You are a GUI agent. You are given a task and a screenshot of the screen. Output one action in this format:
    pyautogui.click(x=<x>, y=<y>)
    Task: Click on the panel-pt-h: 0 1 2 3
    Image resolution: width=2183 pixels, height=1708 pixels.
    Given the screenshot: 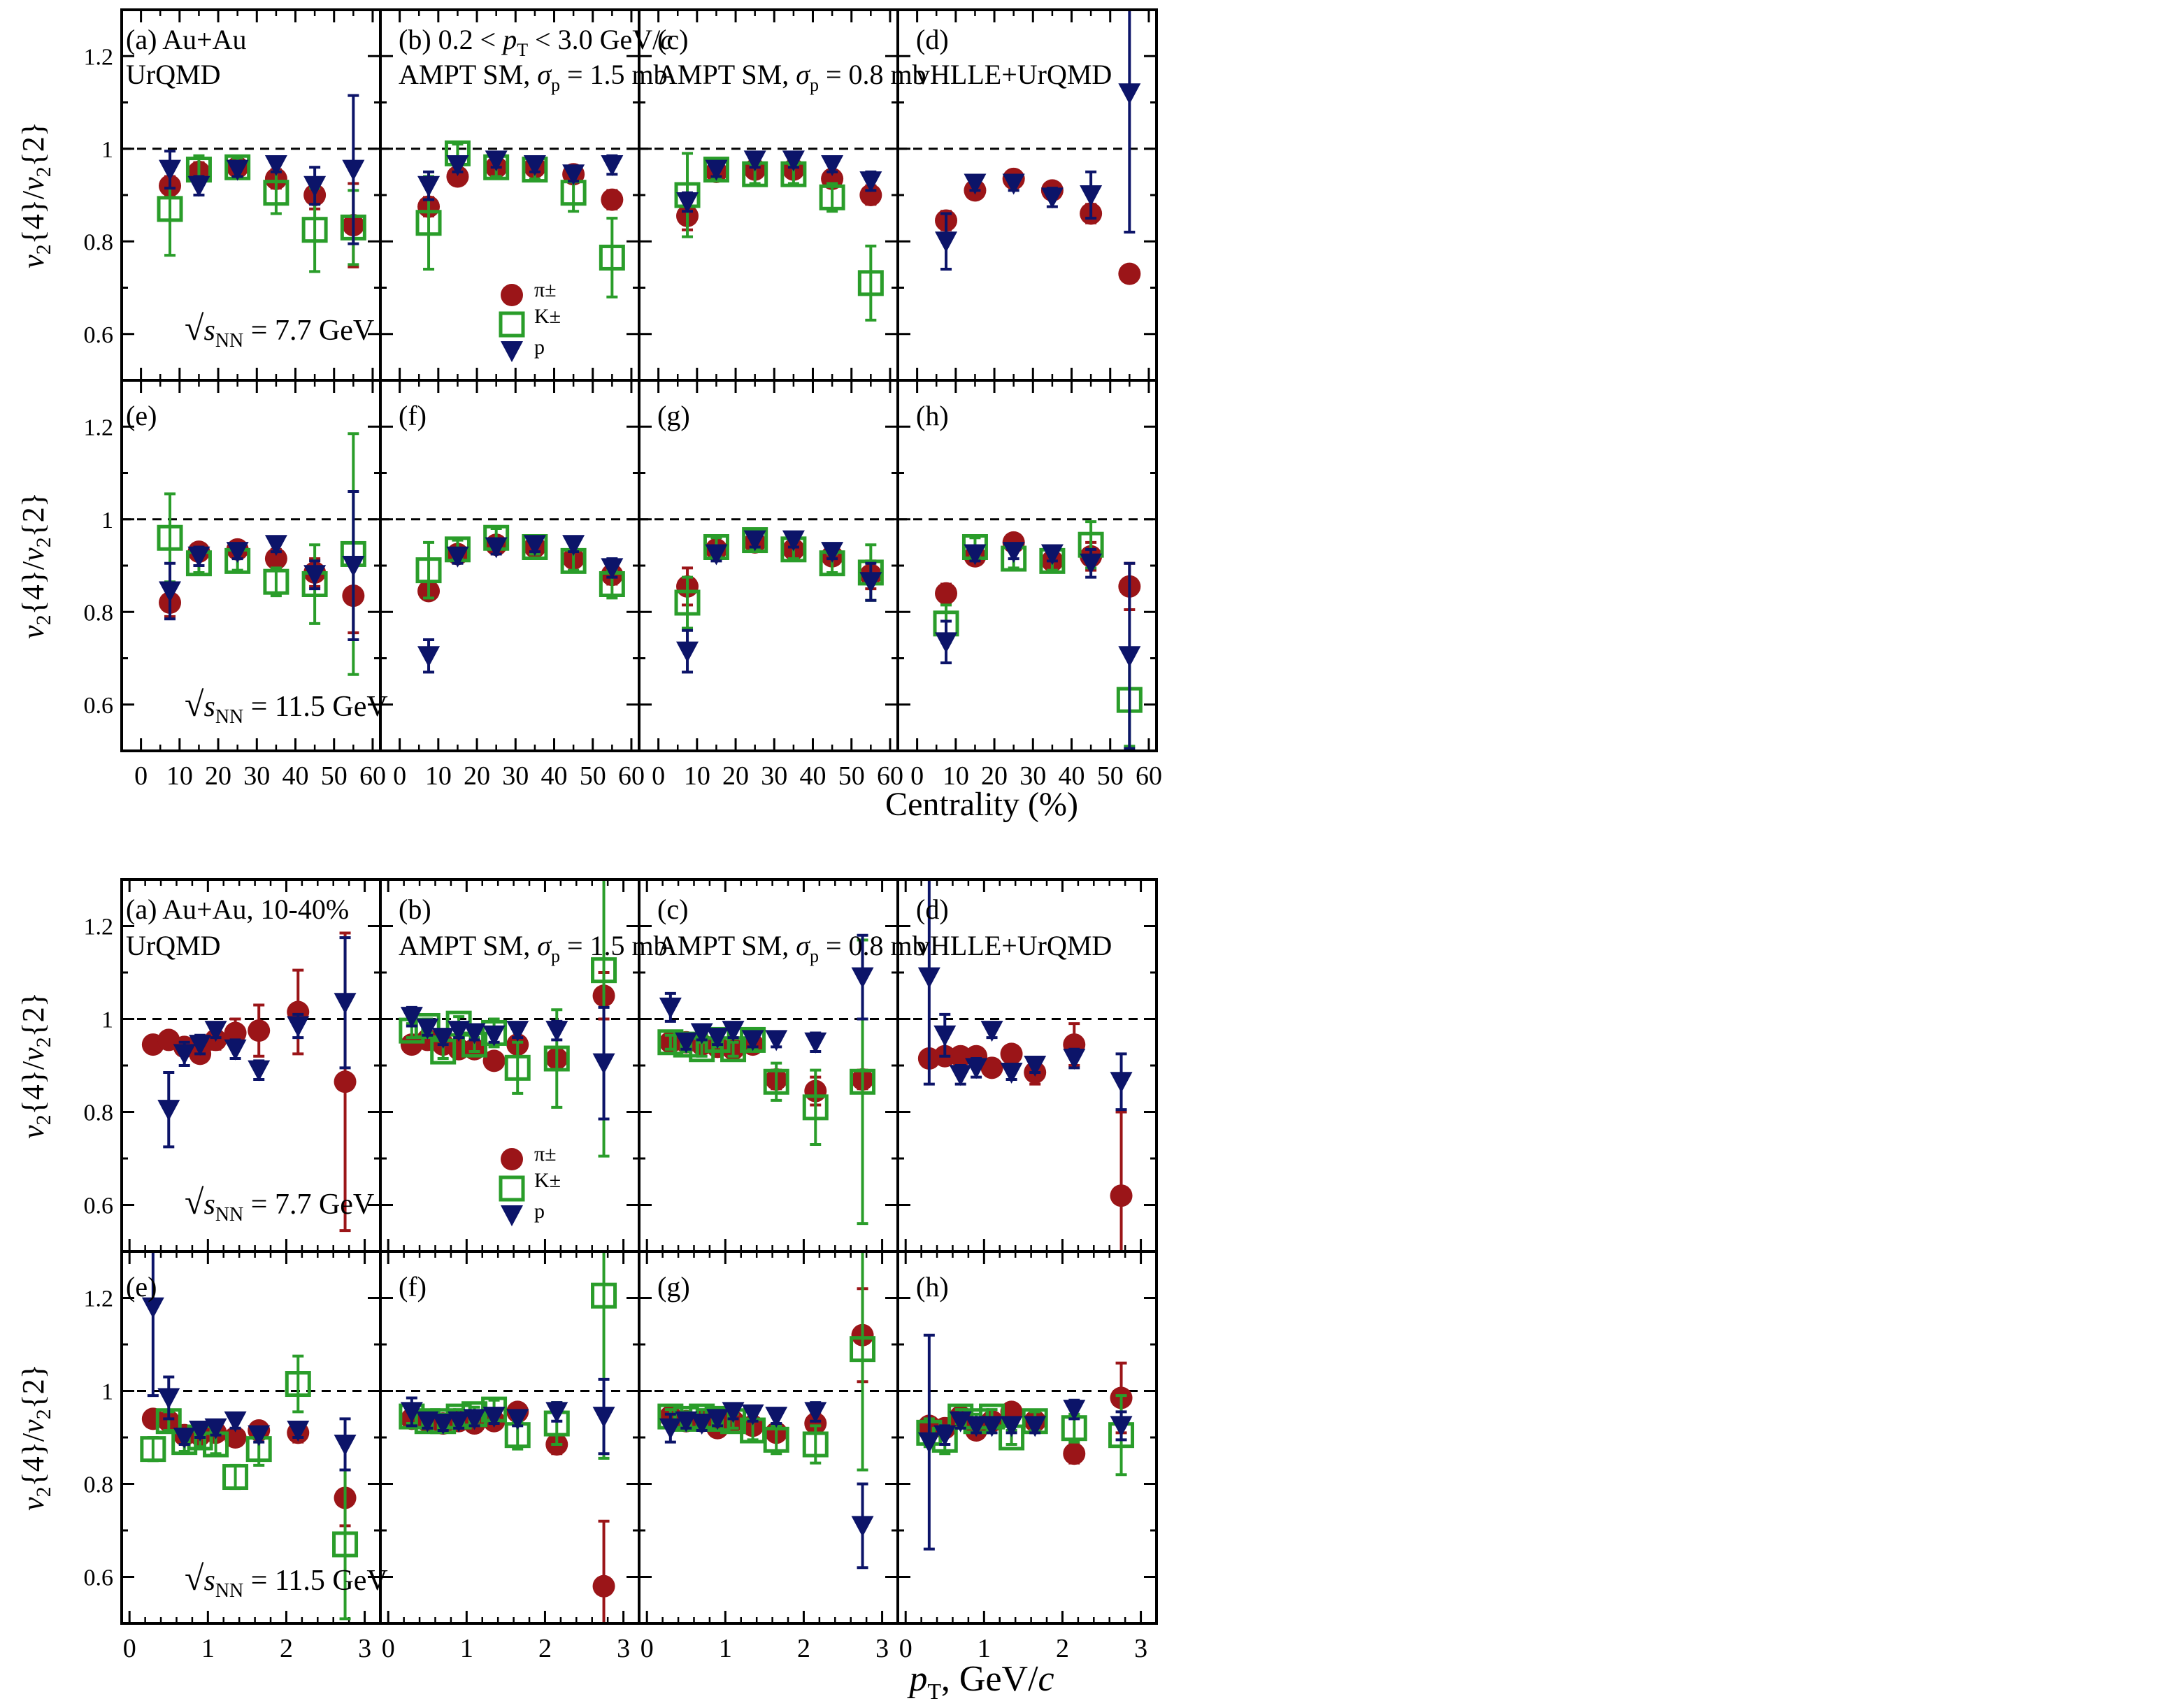 What is the action you would take?
    pyautogui.click(x=1027, y=1457)
    